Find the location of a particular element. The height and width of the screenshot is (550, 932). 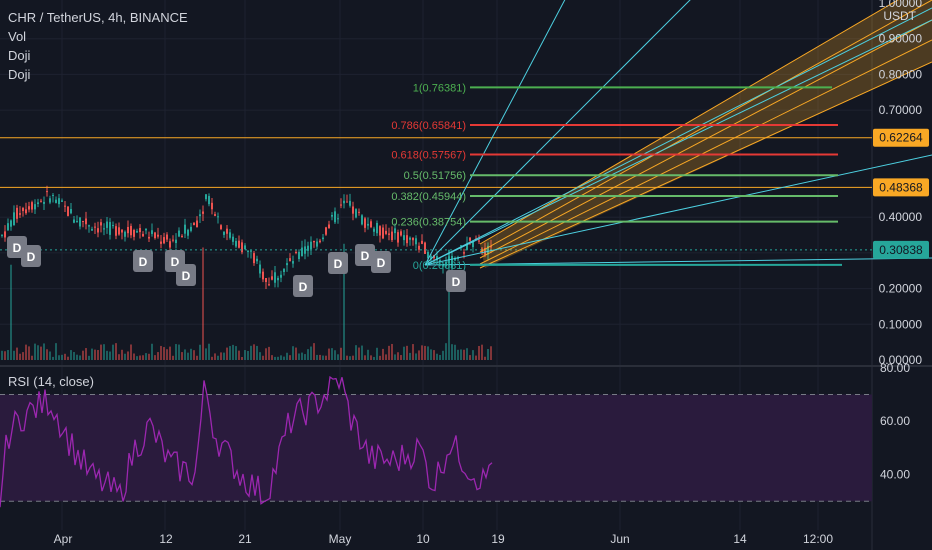

fib-label: 0.786(0.65841) is located at coordinates (428, 126).